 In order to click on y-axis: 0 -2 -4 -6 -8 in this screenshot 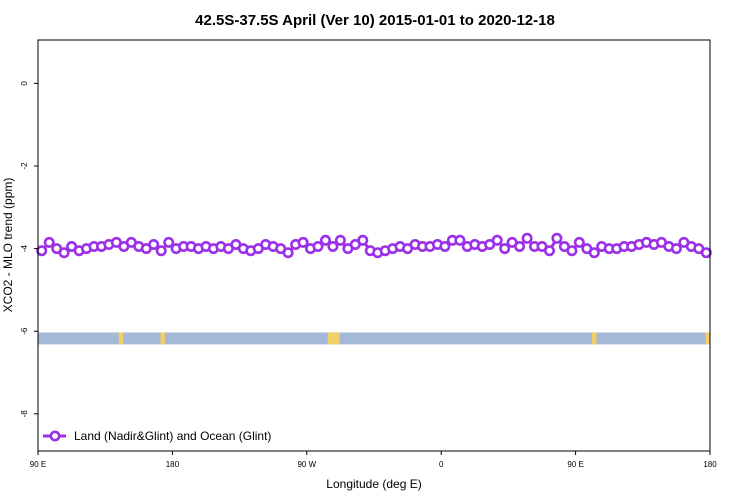, I will do `click(29, 249)`.